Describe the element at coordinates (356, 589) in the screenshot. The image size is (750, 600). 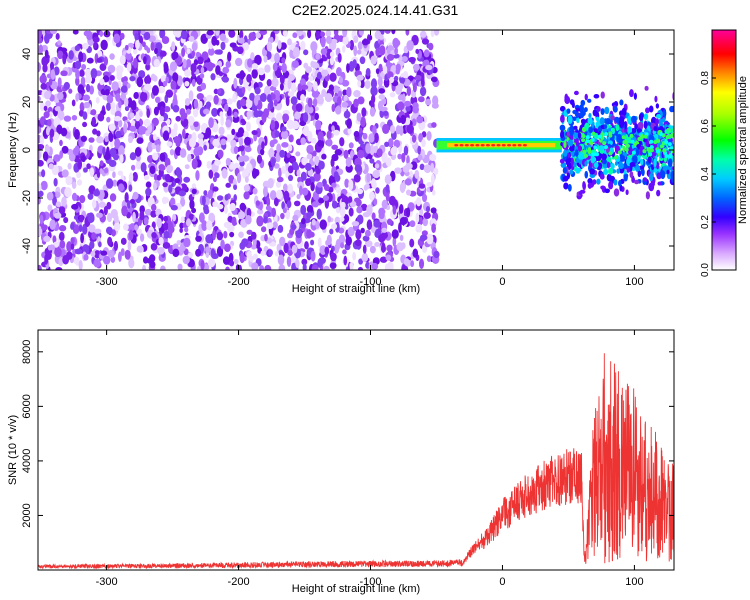
I see `snr-x-label: Height of straight line (km)` at that location.